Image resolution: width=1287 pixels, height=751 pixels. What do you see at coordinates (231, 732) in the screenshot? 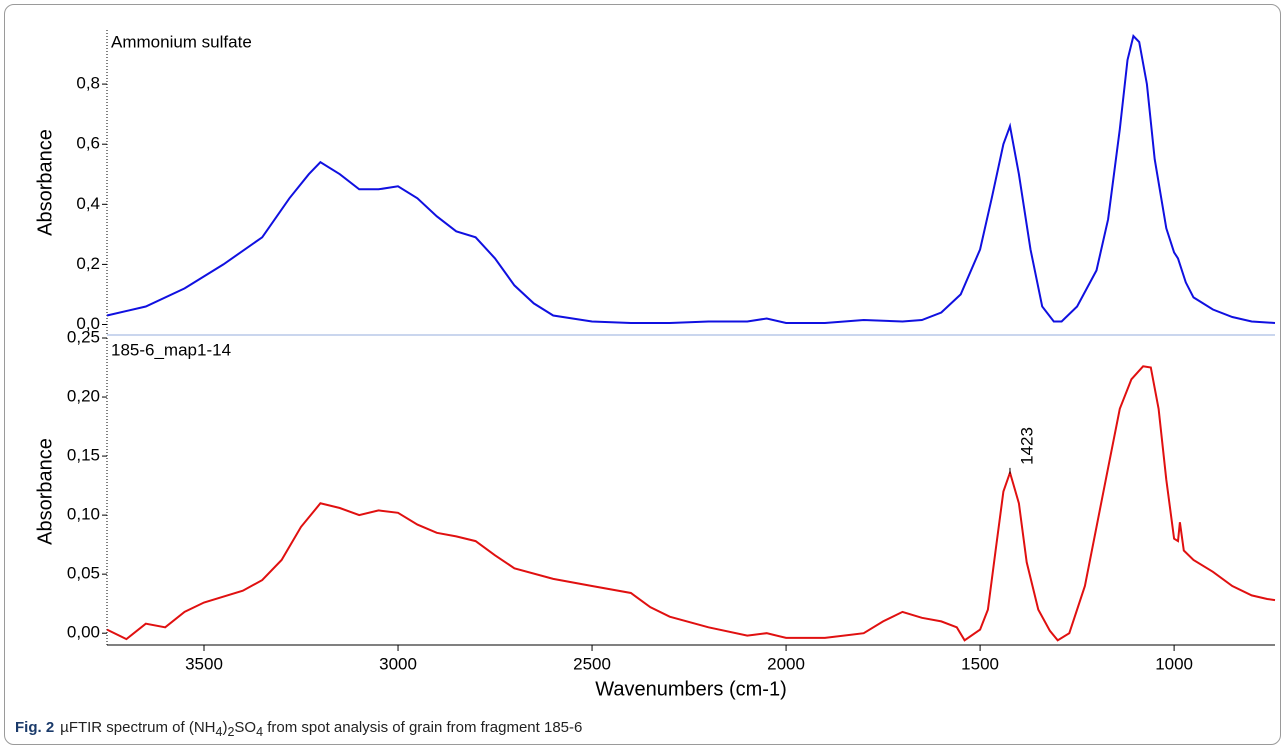
I see `caption-sub: 2` at bounding box center [231, 732].